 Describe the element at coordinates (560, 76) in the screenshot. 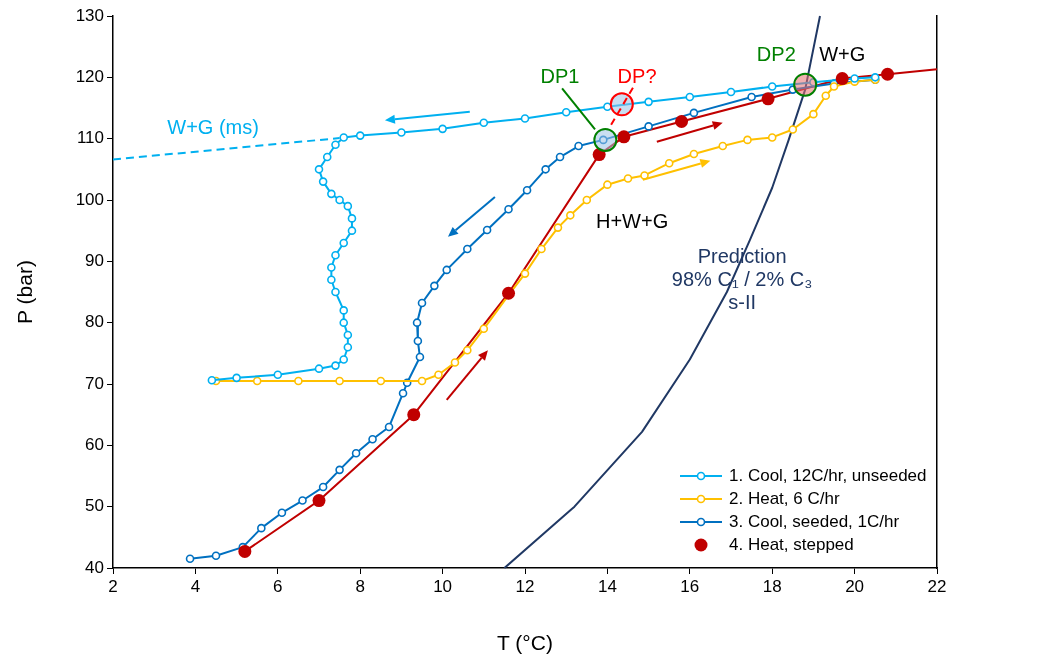

I see `annotation: DP1` at that location.